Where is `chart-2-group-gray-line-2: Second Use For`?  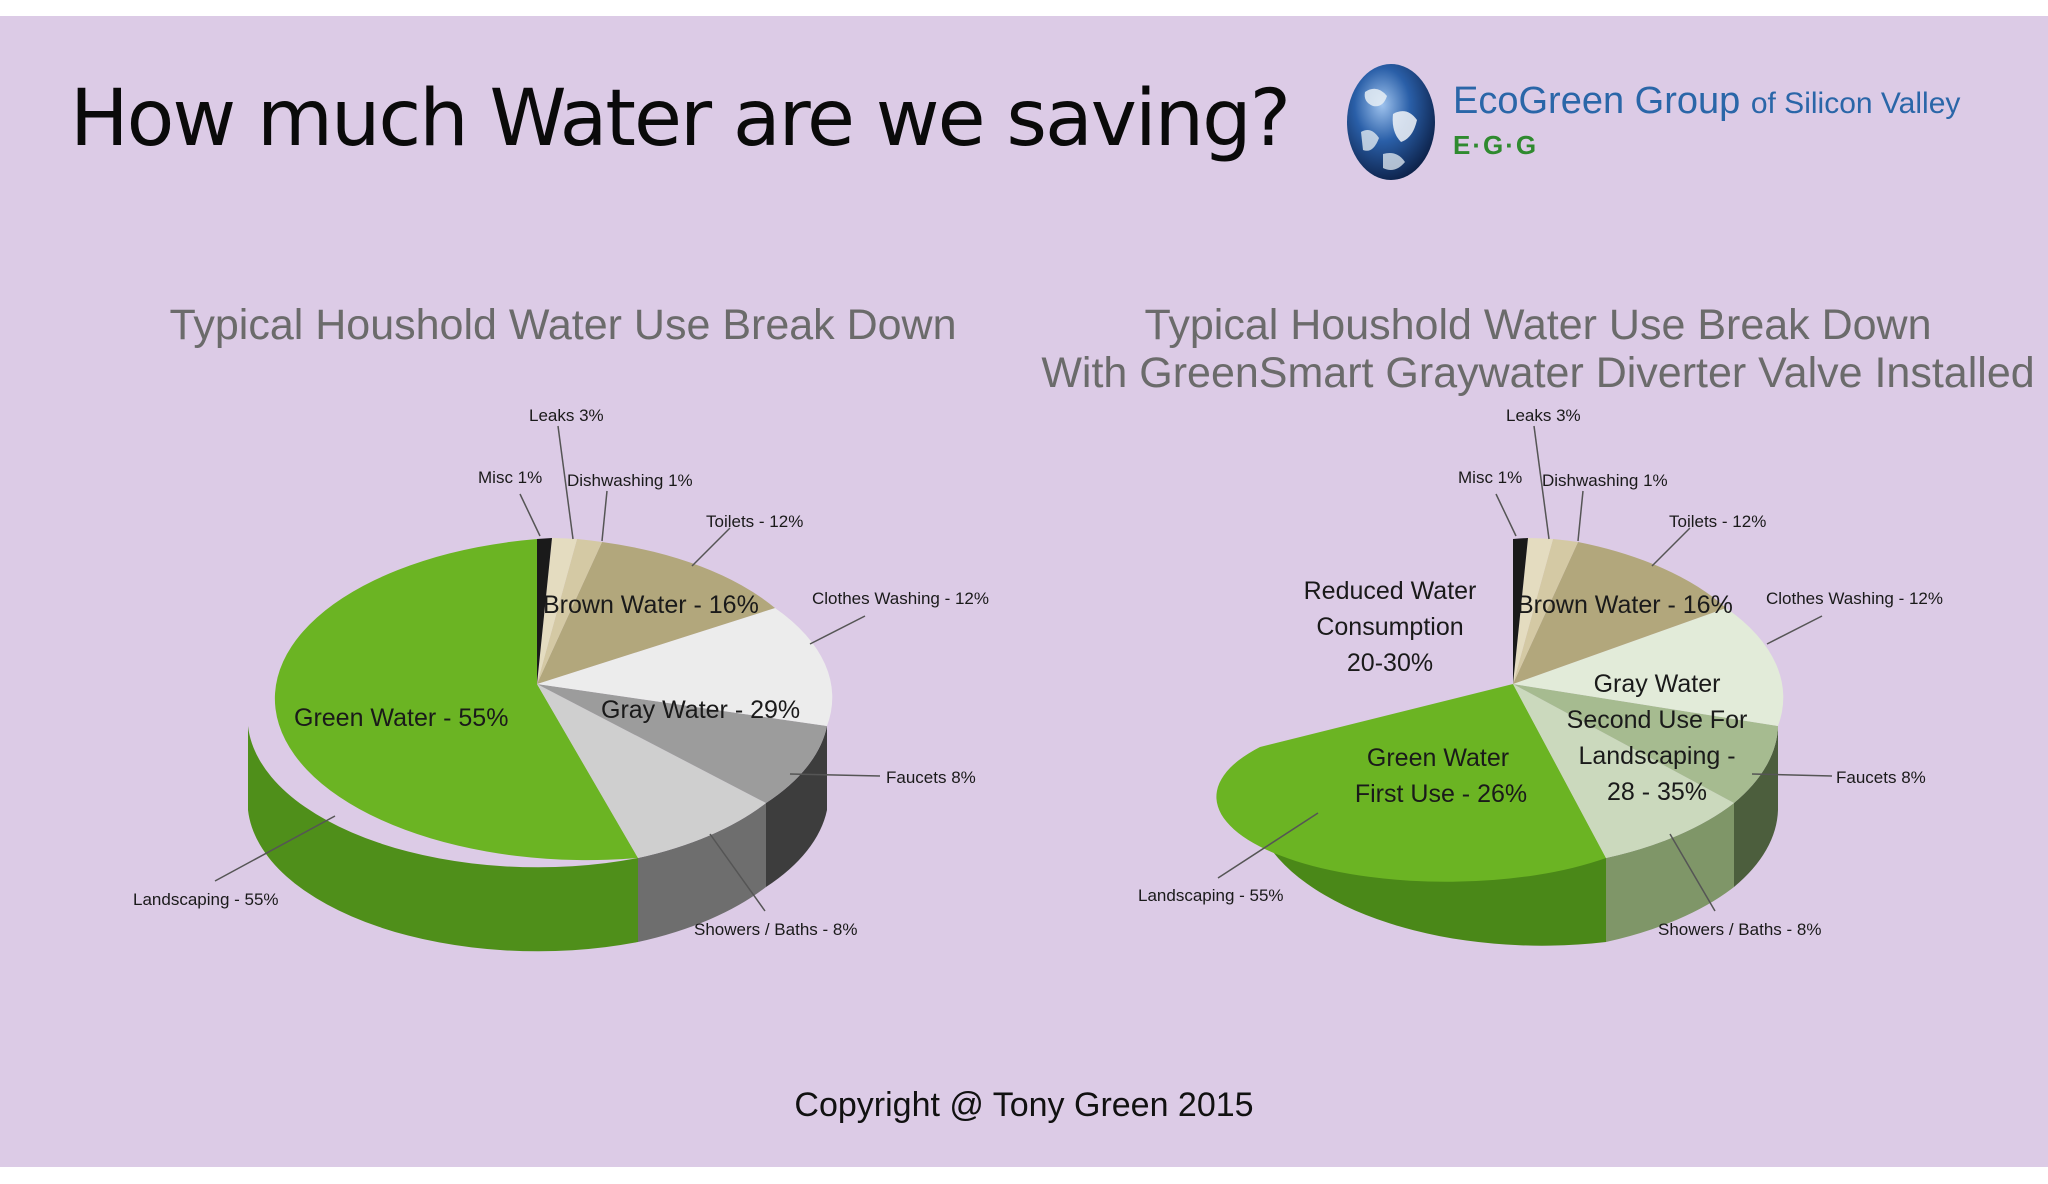 chart-2-group-gray-line-2: Second Use For is located at coordinates (1657, 720).